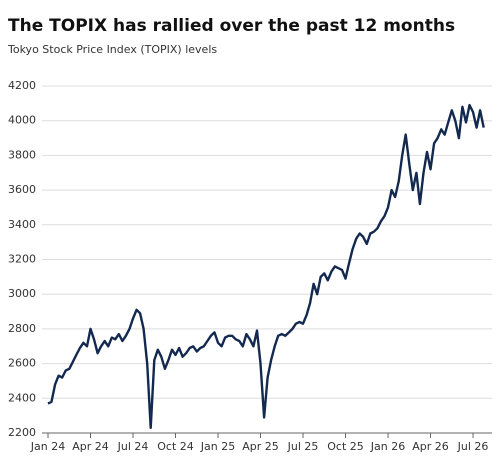 The image size is (500, 458). What do you see at coordinates (22, 224) in the screenshot?
I see `y-tick-label: 3400` at bounding box center [22, 224].